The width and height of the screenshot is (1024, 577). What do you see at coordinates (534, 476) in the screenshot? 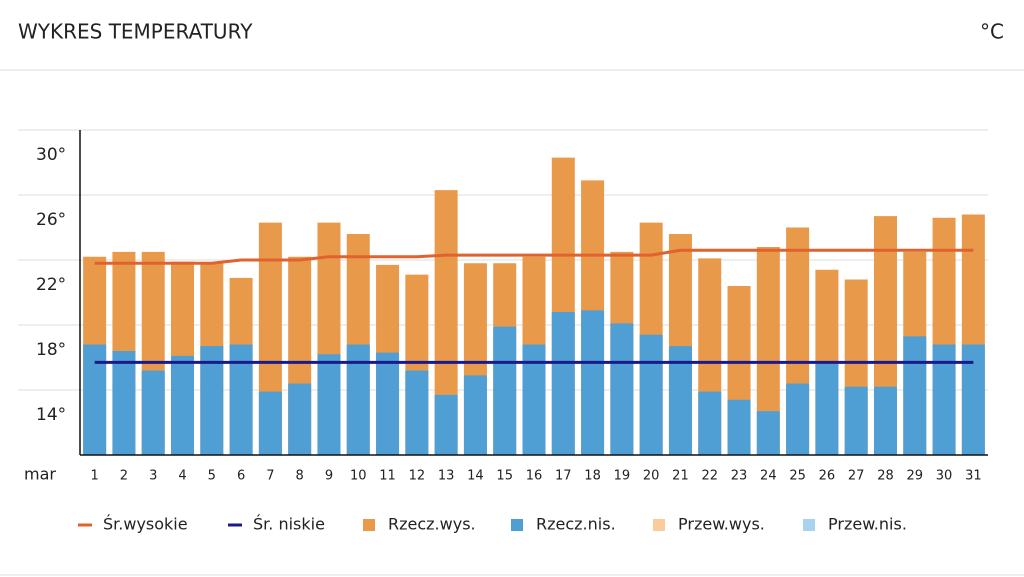
I see `x-tick-label: 16` at bounding box center [534, 476].